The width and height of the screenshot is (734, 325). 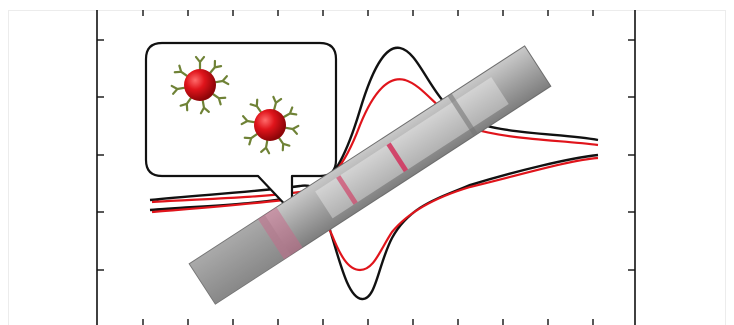 I want to click on top-axis-ticks, so click(x=368, y=13).